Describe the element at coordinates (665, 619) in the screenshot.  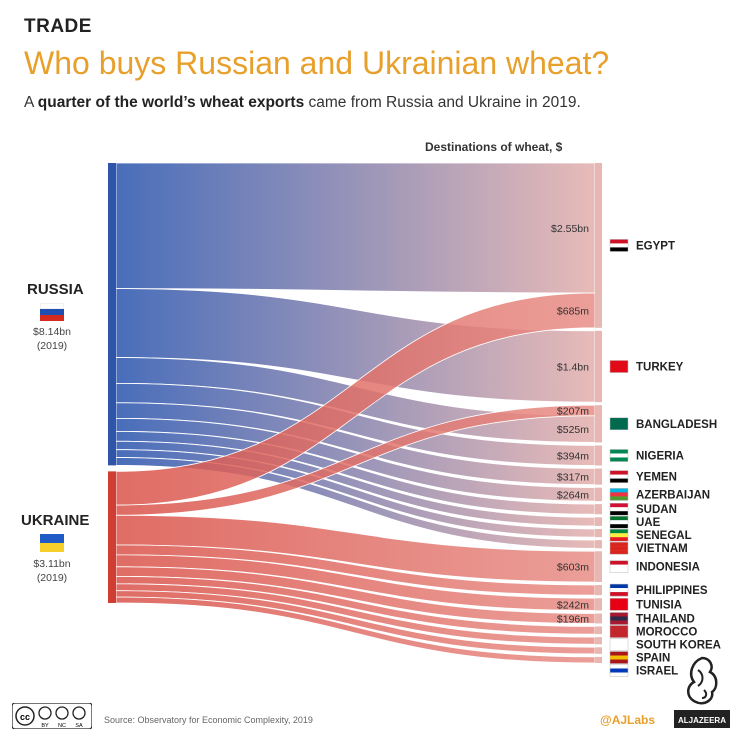
I see `dest-label-thailand: THAILAND` at that location.